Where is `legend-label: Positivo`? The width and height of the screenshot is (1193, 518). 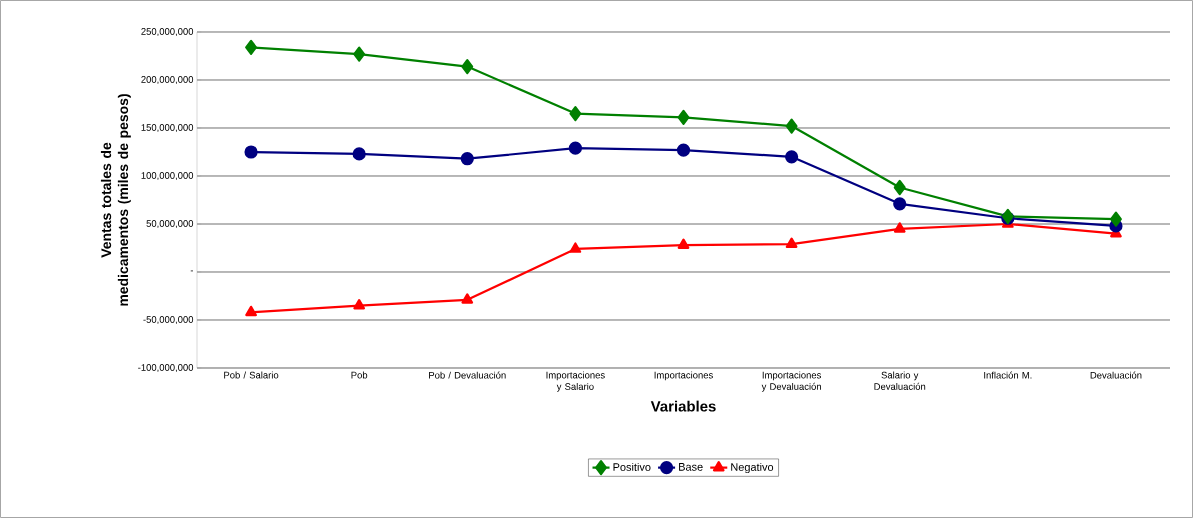 legend-label: Positivo is located at coordinates (632, 466).